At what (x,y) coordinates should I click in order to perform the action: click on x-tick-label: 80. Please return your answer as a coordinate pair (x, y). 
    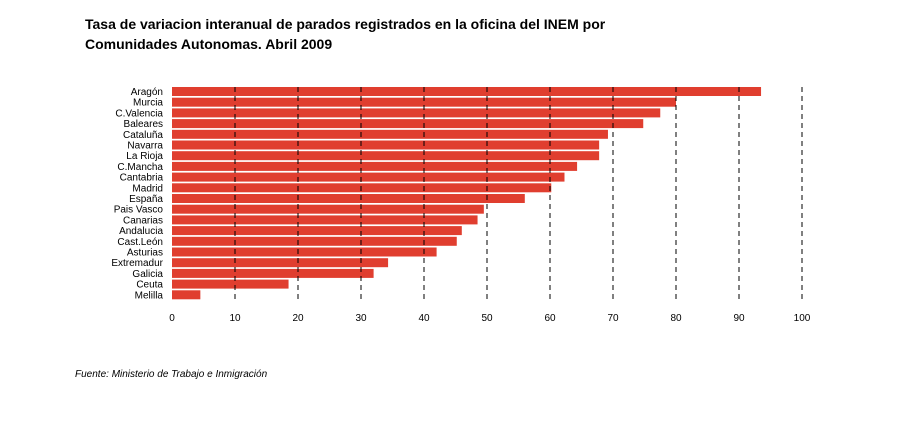
    Looking at the image, I should click on (676, 318).